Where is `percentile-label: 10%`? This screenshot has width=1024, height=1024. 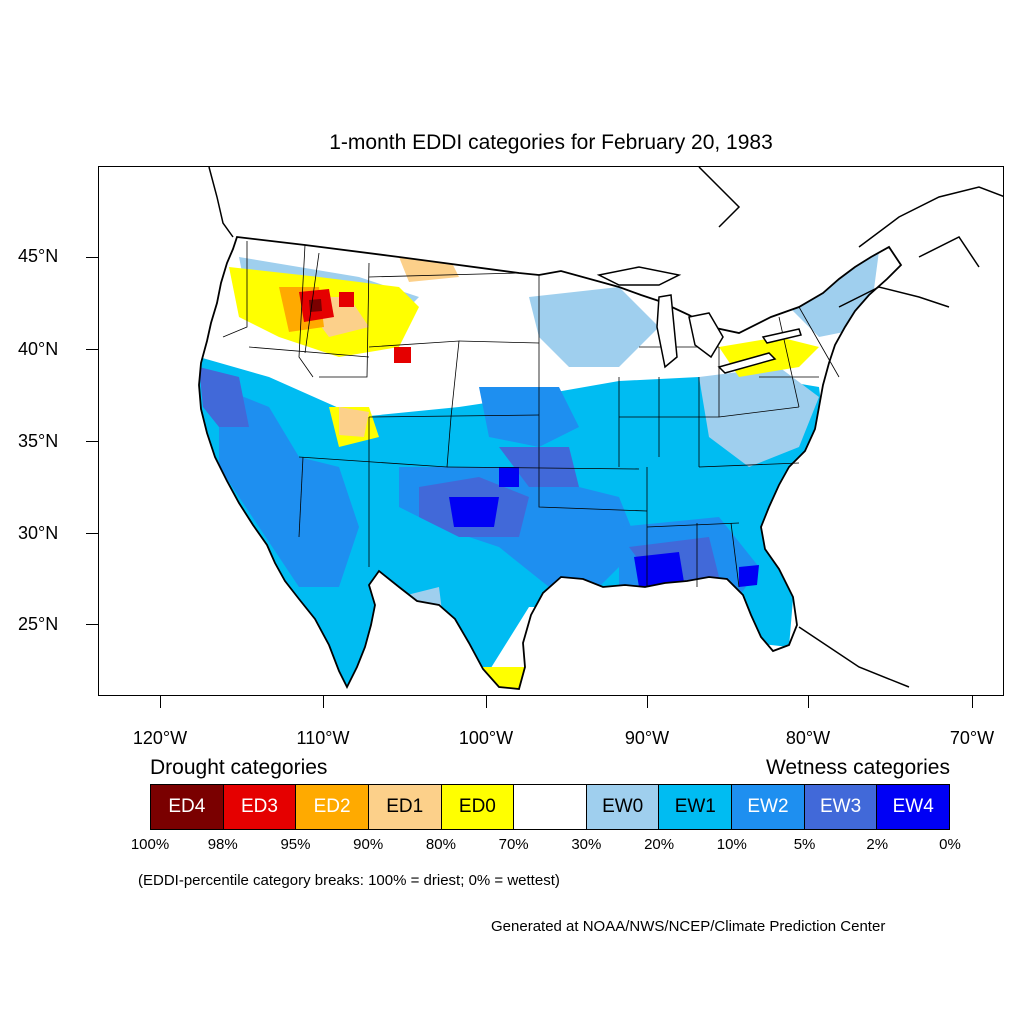
percentile-label: 10% is located at coordinates (731, 844).